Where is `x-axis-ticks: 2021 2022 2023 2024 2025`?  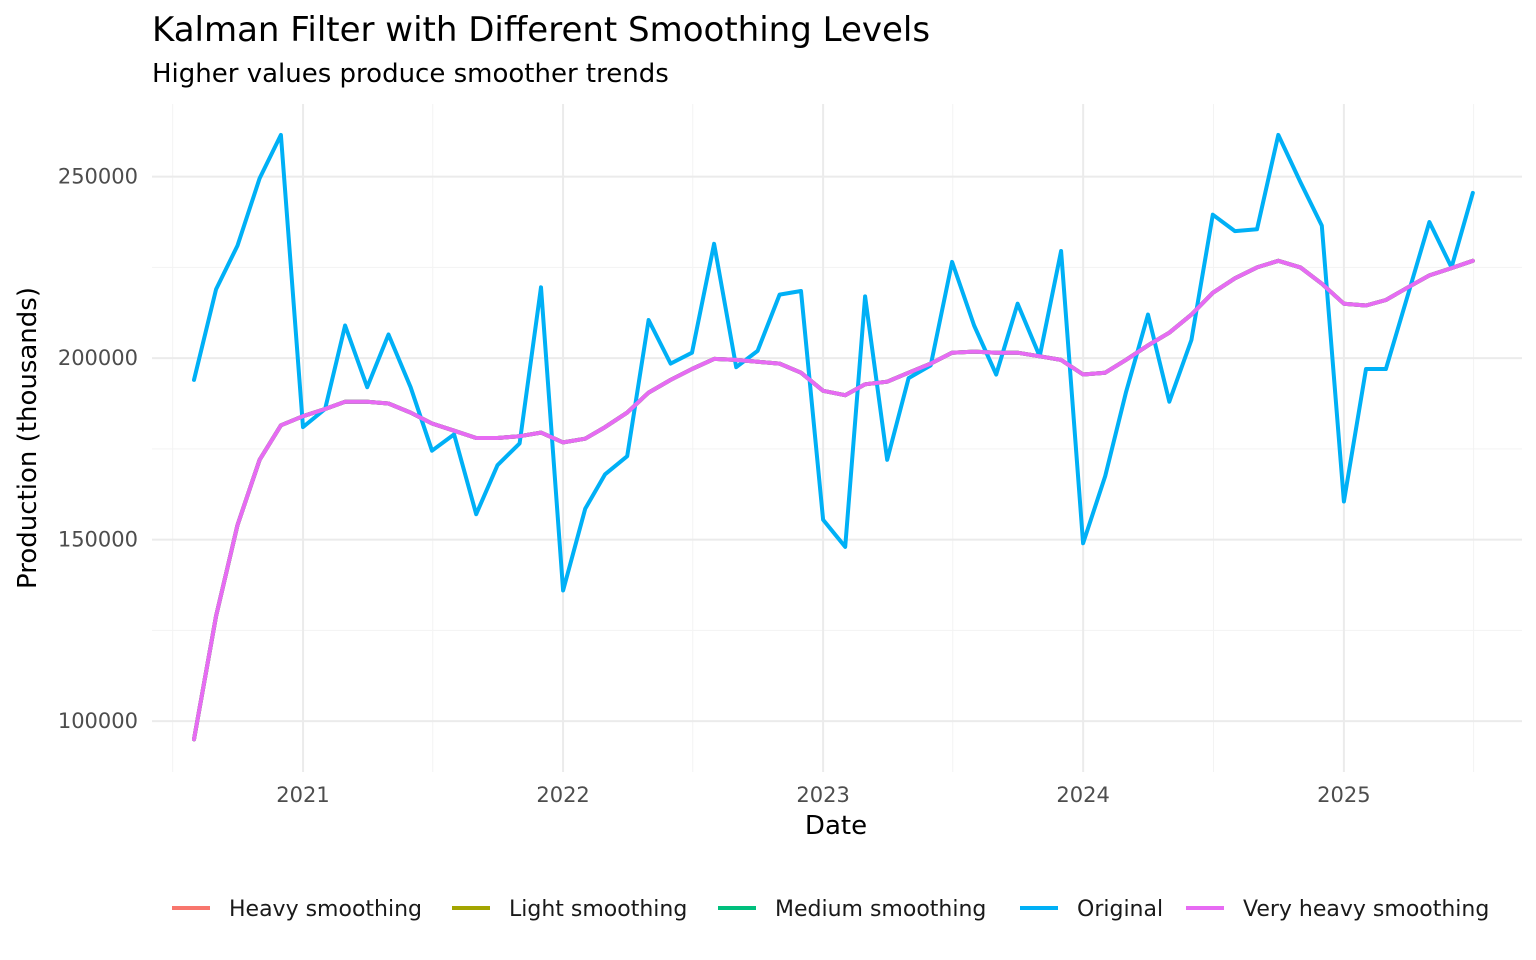 x-axis-ticks: 2021 2022 2023 2024 2025 is located at coordinates (823, 795).